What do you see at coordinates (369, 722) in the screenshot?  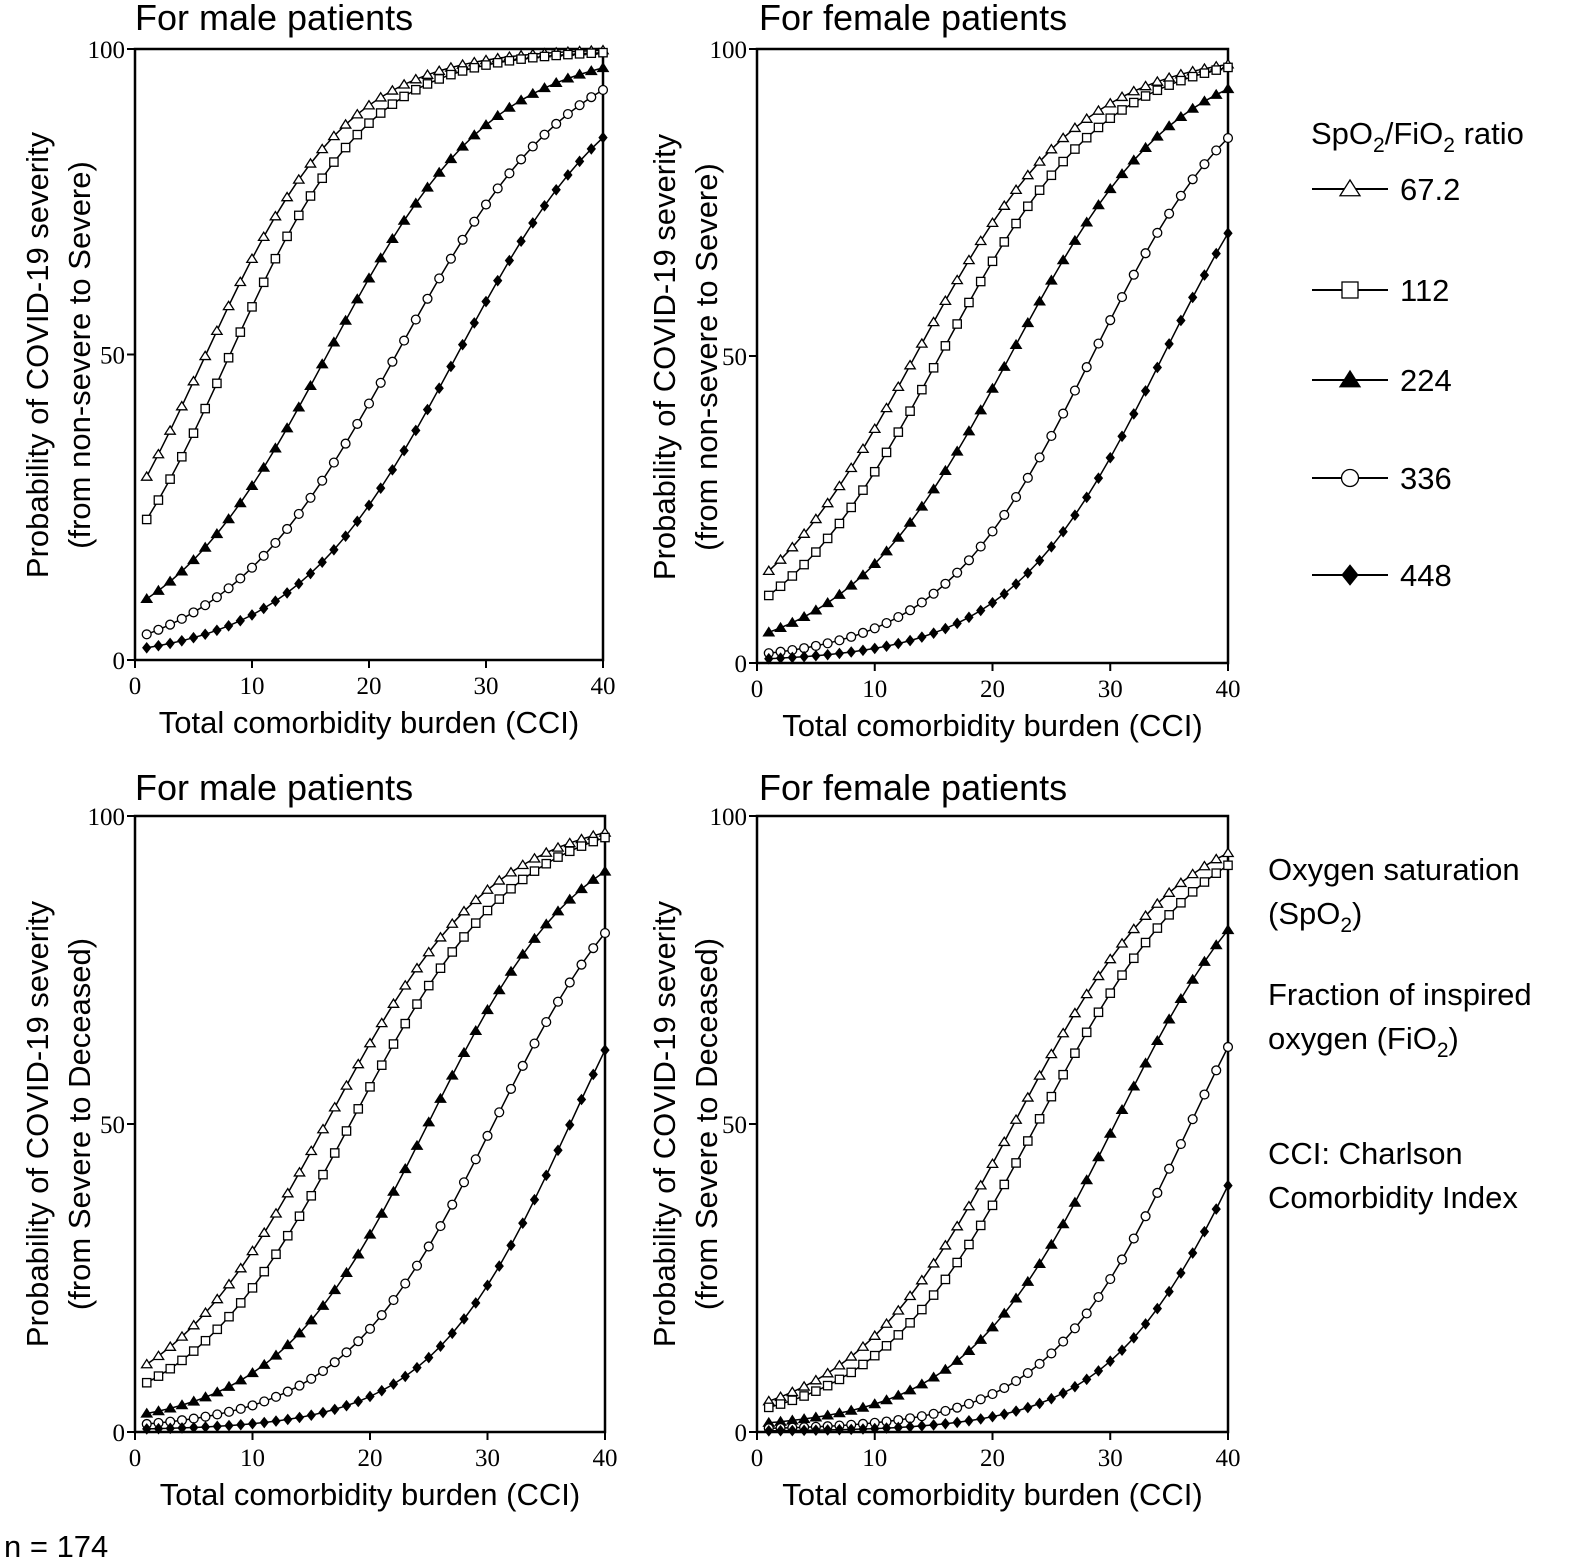 I see `x-axis-label: Total comorbidity burden (CCI)` at bounding box center [369, 722].